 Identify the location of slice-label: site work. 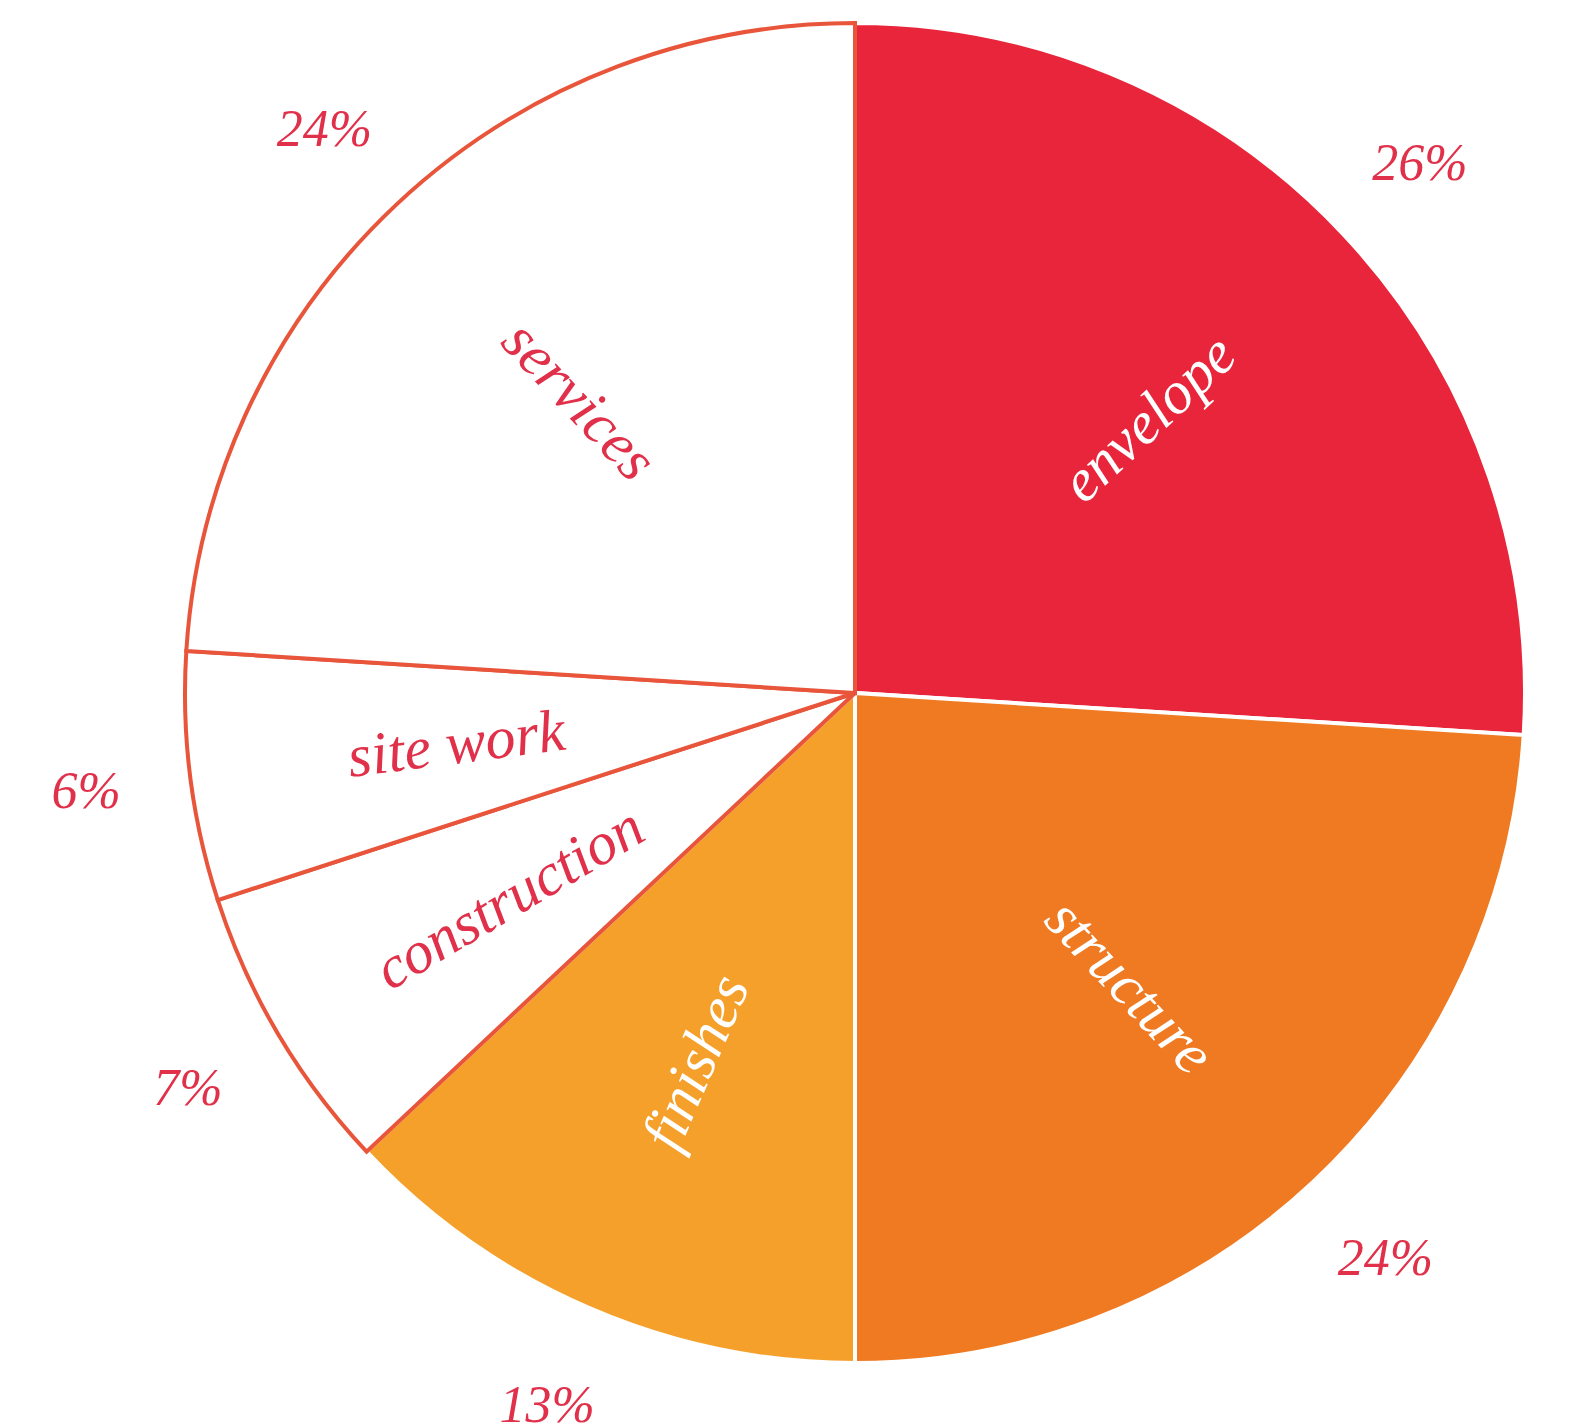
(456, 743).